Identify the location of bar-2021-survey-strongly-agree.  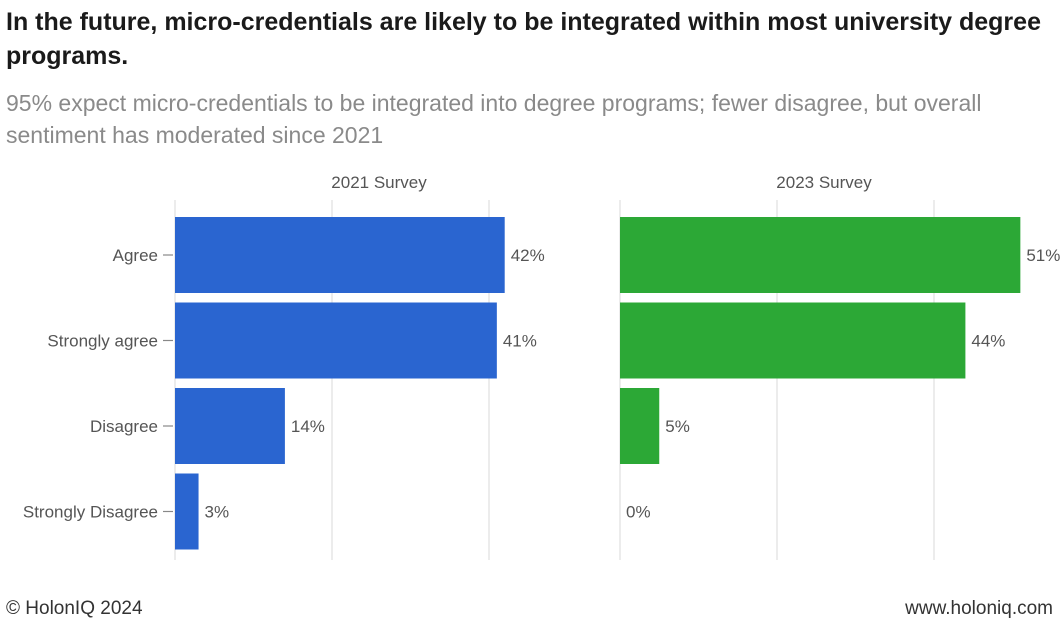
(336, 340).